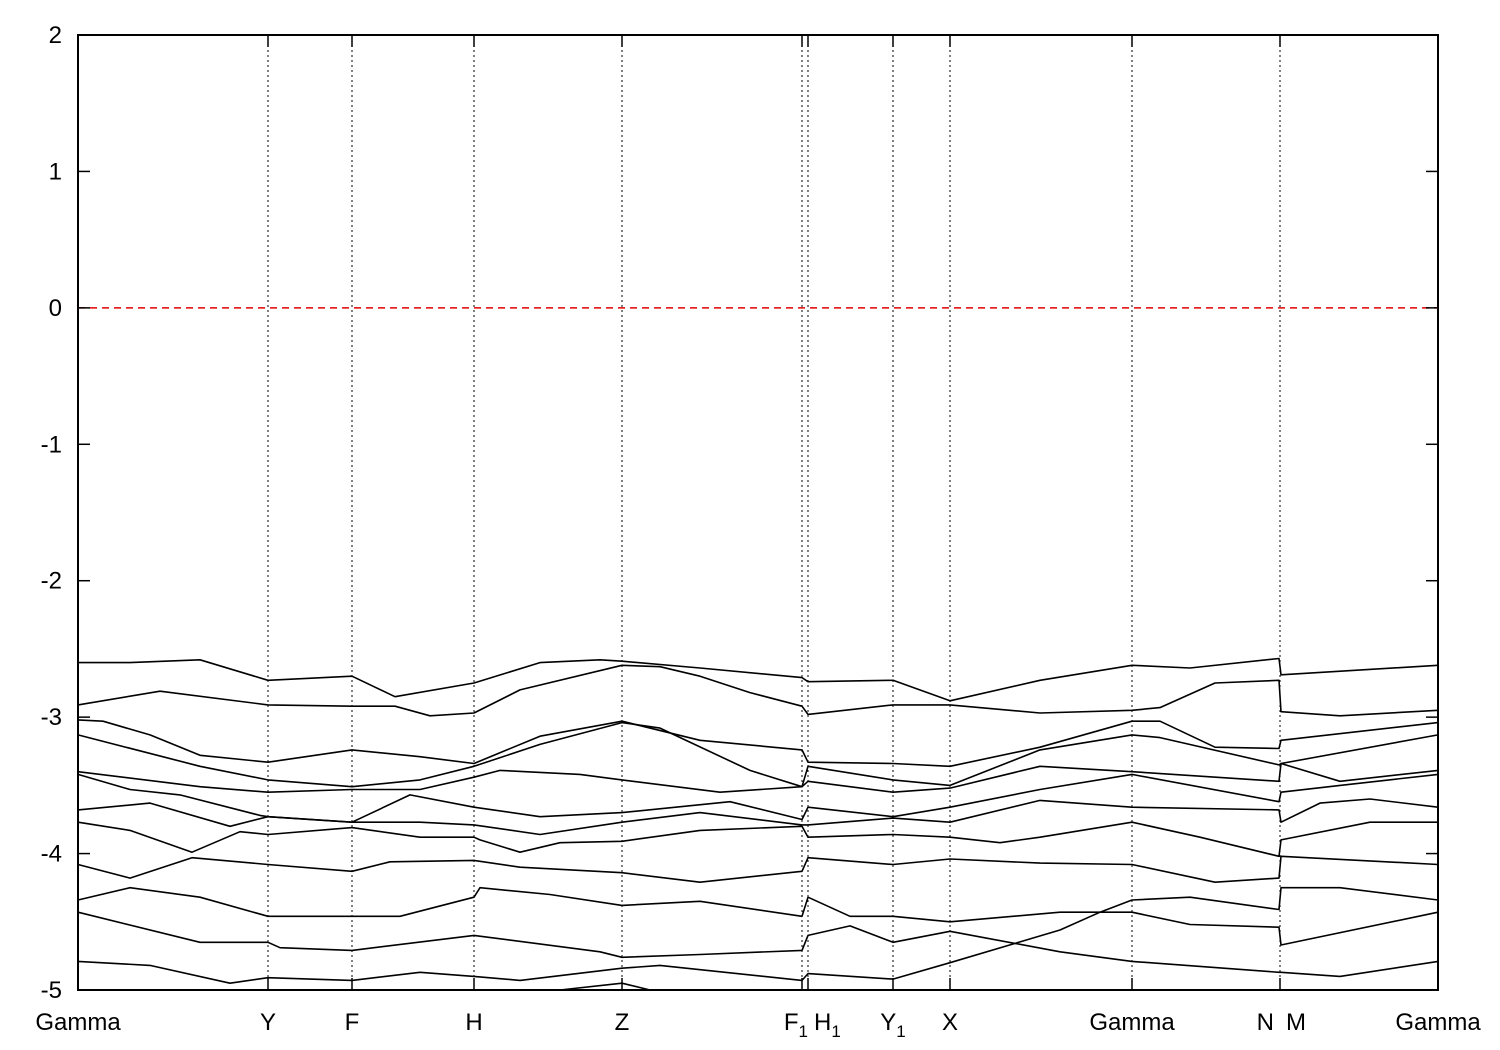 Image resolution: width=1500 pixels, height=1050 pixels. I want to click on y-tick-label: -2, so click(51, 581).